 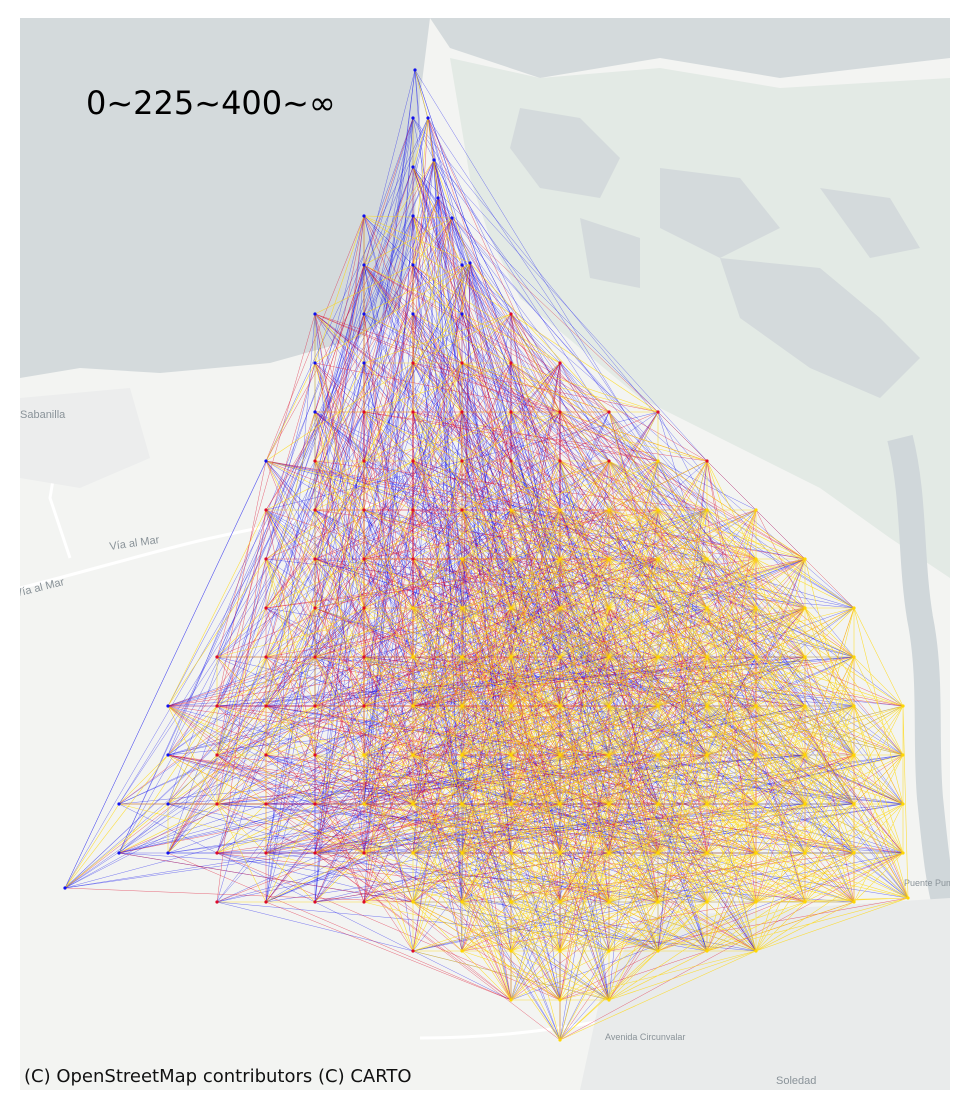 I want to click on place-label-puente-pumarejo: Puente Pumarejo, so click(x=927, y=883).